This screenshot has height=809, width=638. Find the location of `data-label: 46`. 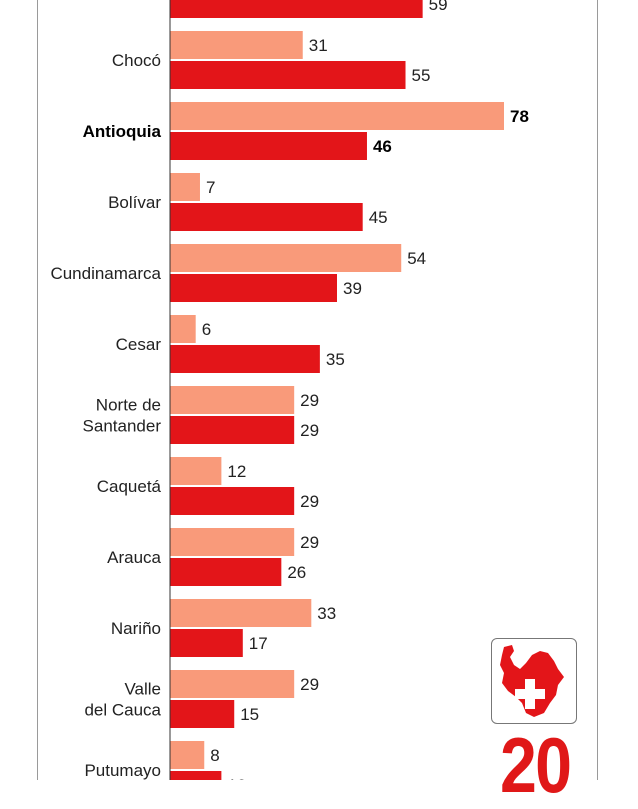

data-label: 46 is located at coordinates (382, 146).